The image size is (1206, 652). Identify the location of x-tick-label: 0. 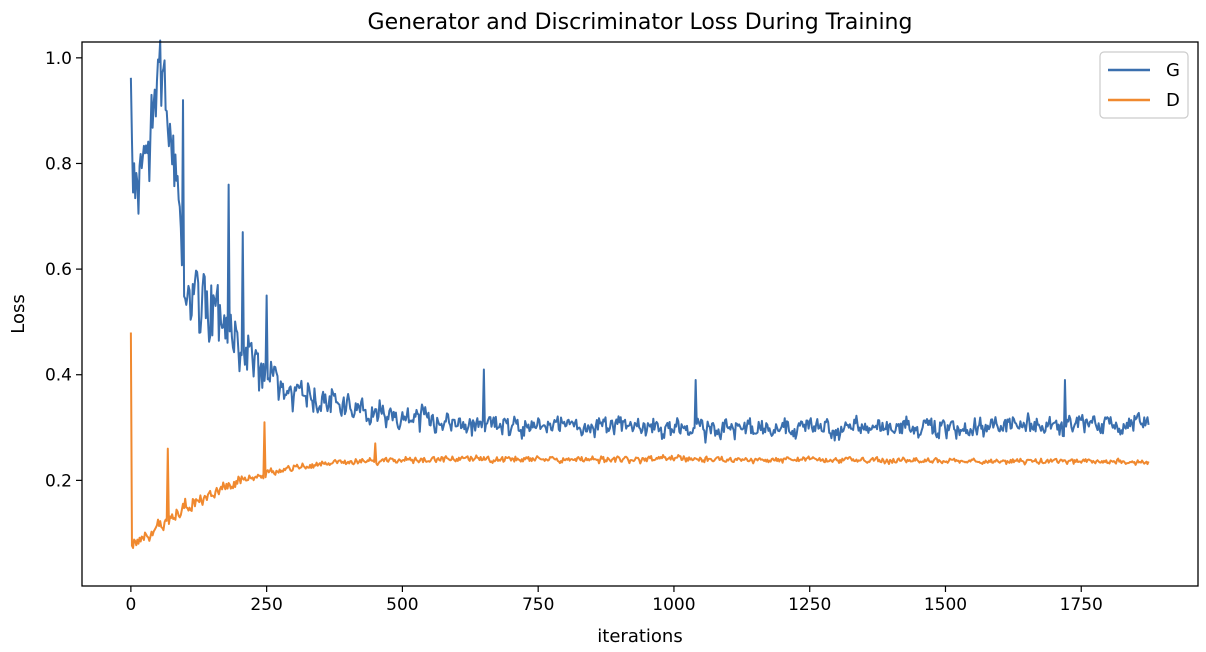
(130, 605).